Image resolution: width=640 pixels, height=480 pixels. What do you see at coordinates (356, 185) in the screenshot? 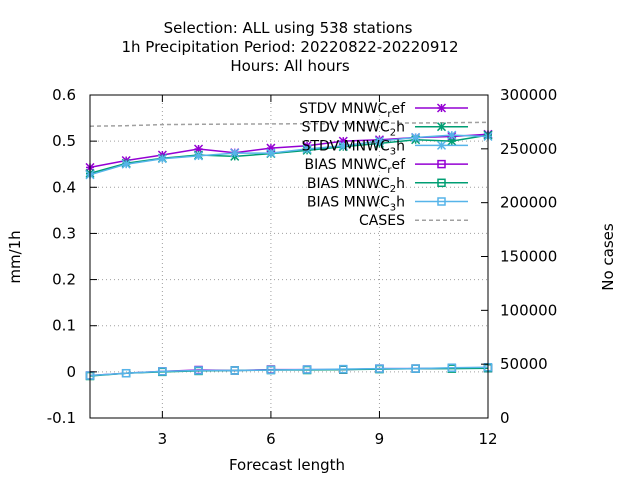
I see `legend-label-4: BIAS MNWC2h` at bounding box center [356, 185].